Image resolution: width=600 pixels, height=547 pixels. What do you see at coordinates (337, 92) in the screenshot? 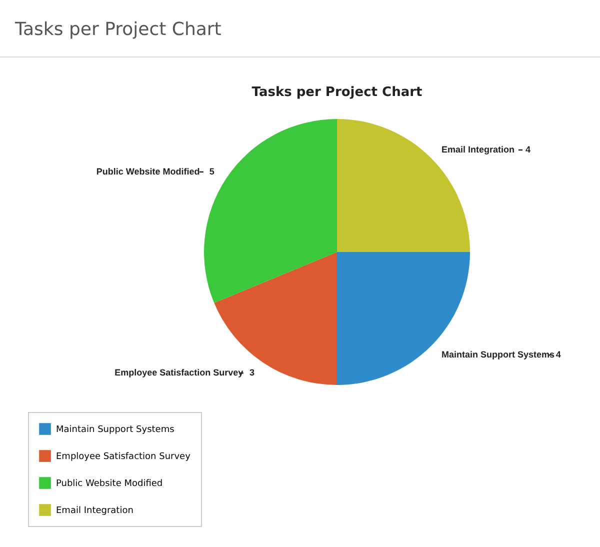
I see `chart-title: Tasks per Project Chart` at bounding box center [337, 92].